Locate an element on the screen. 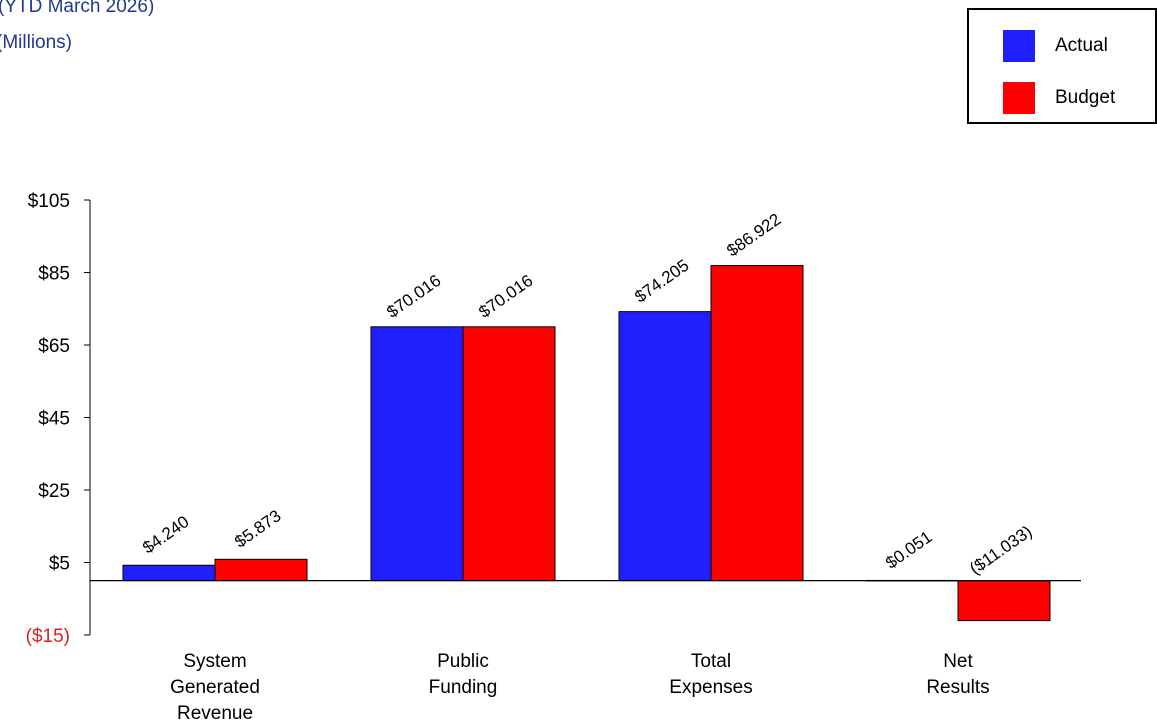 This screenshot has height=728, width=1157. data-label: $86.922 is located at coordinates (753, 235).